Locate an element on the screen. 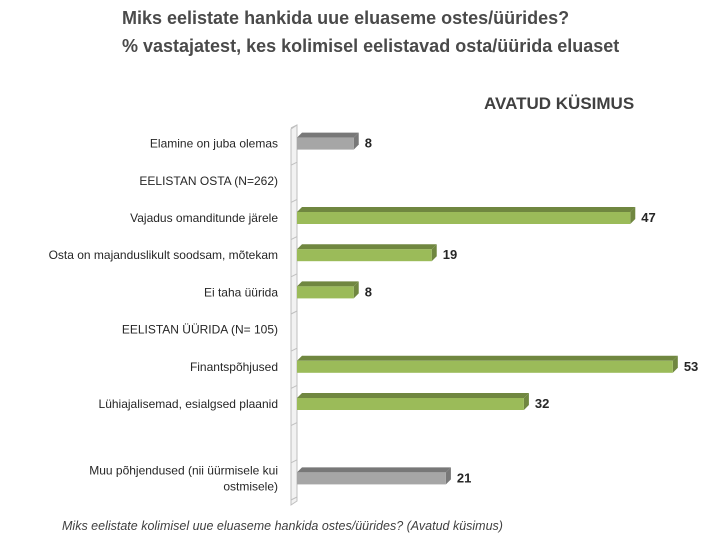 The image size is (719, 551). category-label: EELISTAN ÜÜRIDA (N= 105) is located at coordinates (200, 330).